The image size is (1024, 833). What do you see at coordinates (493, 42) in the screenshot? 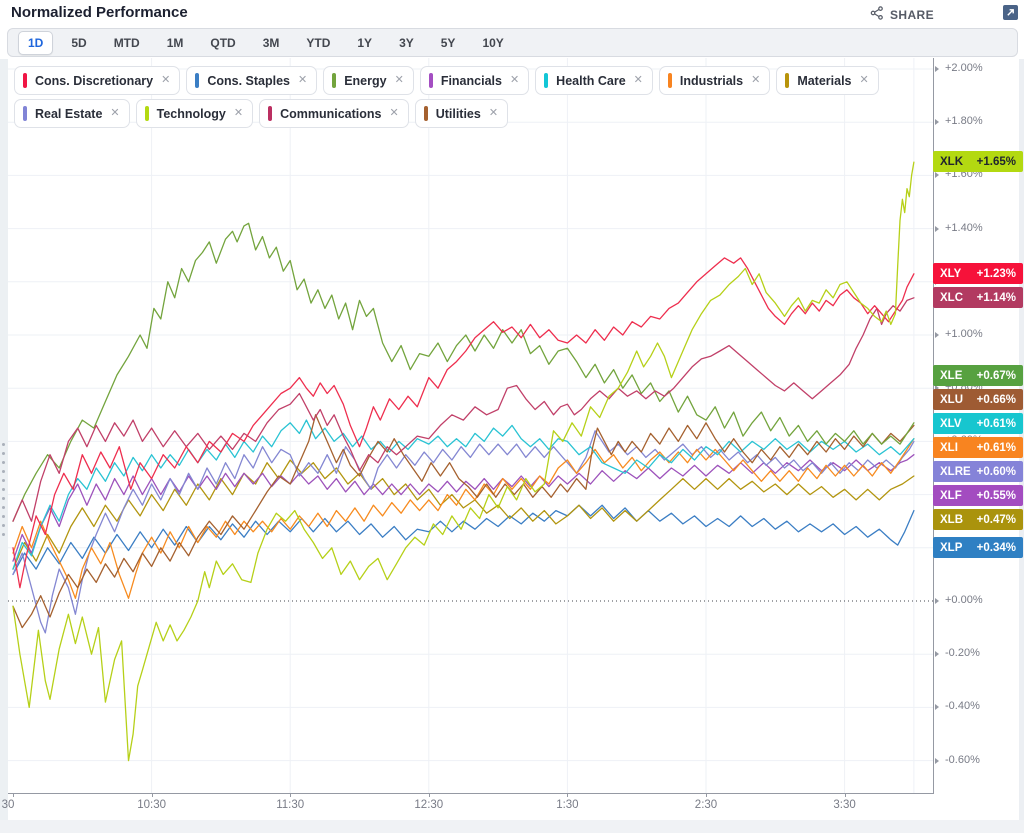
I see `tab-10y: 10Y` at bounding box center [493, 42].